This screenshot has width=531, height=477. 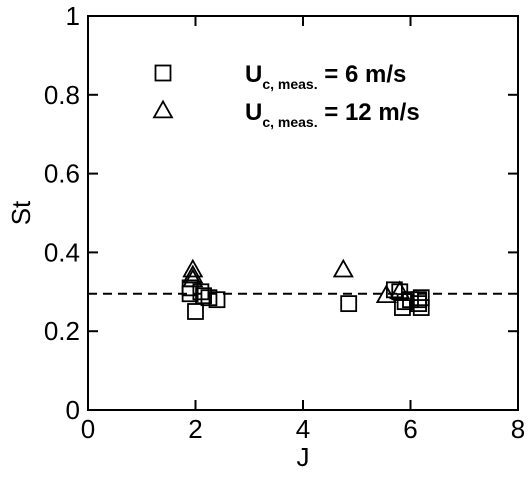 I want to click on x-axis-title: J, so click(x=303, y=457).